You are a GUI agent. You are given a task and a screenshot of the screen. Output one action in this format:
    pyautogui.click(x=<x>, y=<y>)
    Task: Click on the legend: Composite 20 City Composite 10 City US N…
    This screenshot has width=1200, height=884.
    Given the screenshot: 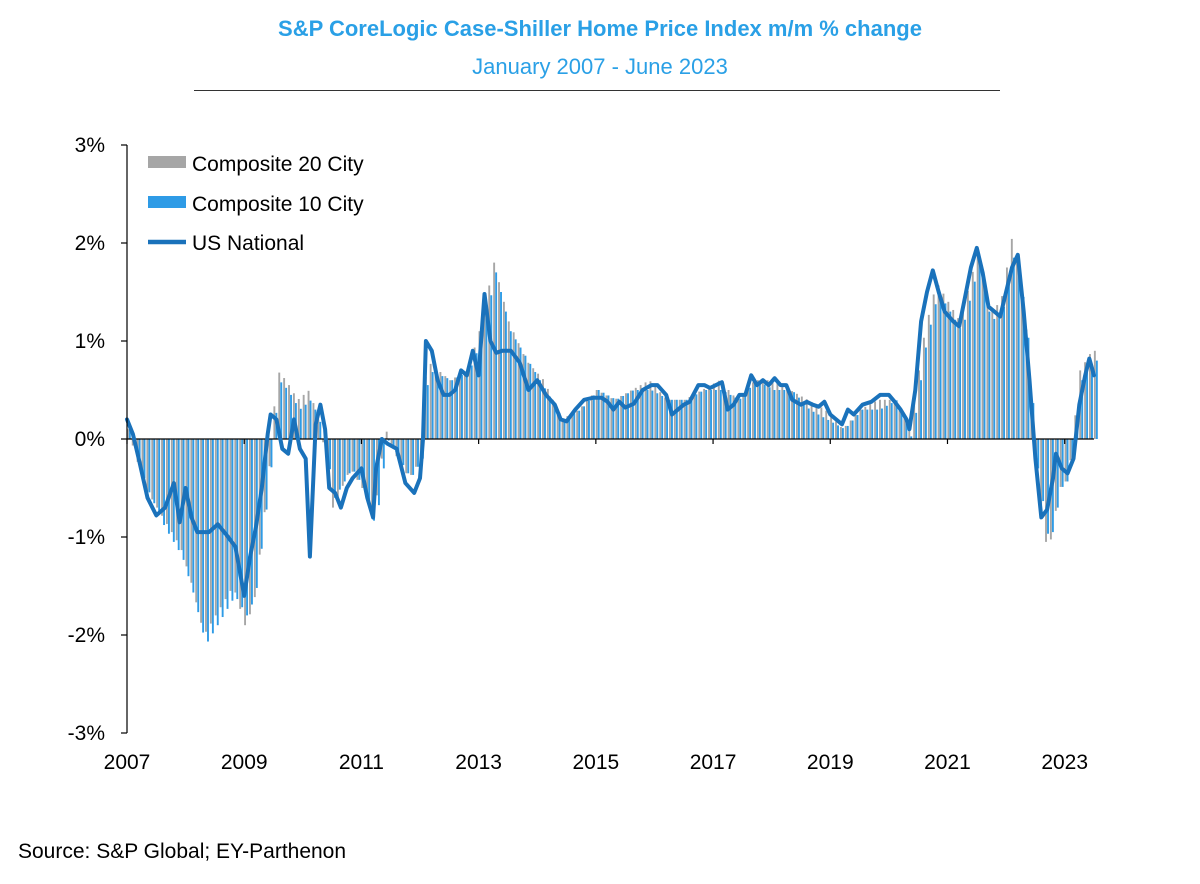 What is the action you would take?
    pyautogui.click(x=256, y=204)
    